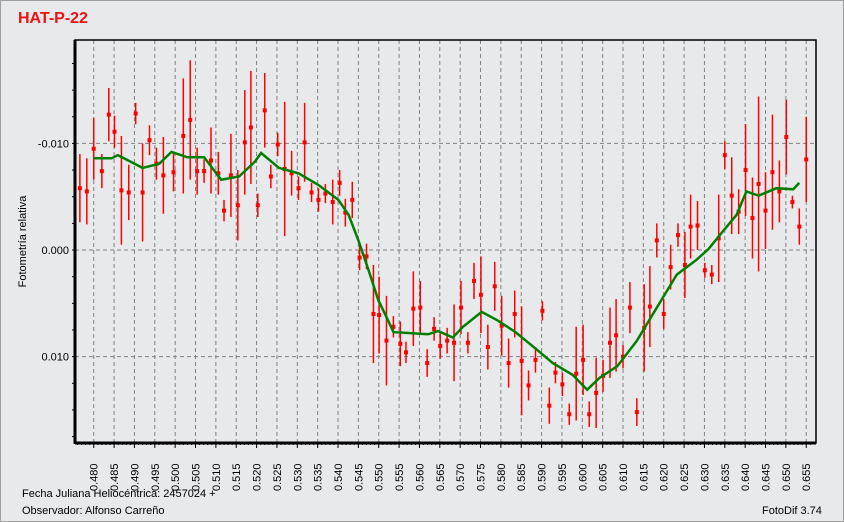 The width and height of the screenshot is (844, 522). What do you see at coordinates (93, 511) in the screenshot?
I see `observer-label: Observador: Alfonso Carreño` at bounding box center [93, 511].